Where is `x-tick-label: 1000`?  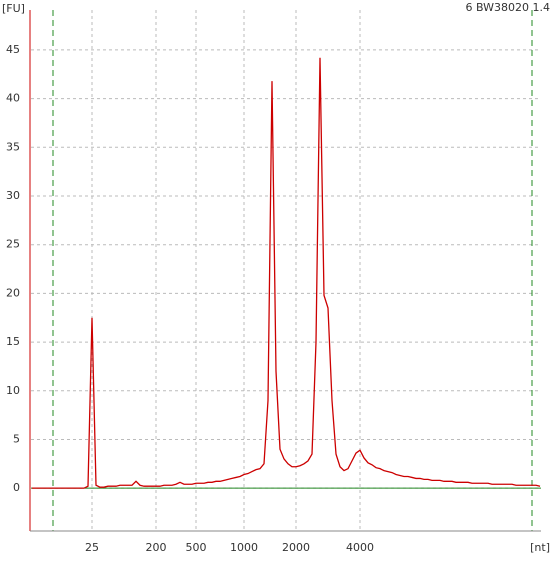 x-tick-label: 1000 is located at coordinates (244, 547).